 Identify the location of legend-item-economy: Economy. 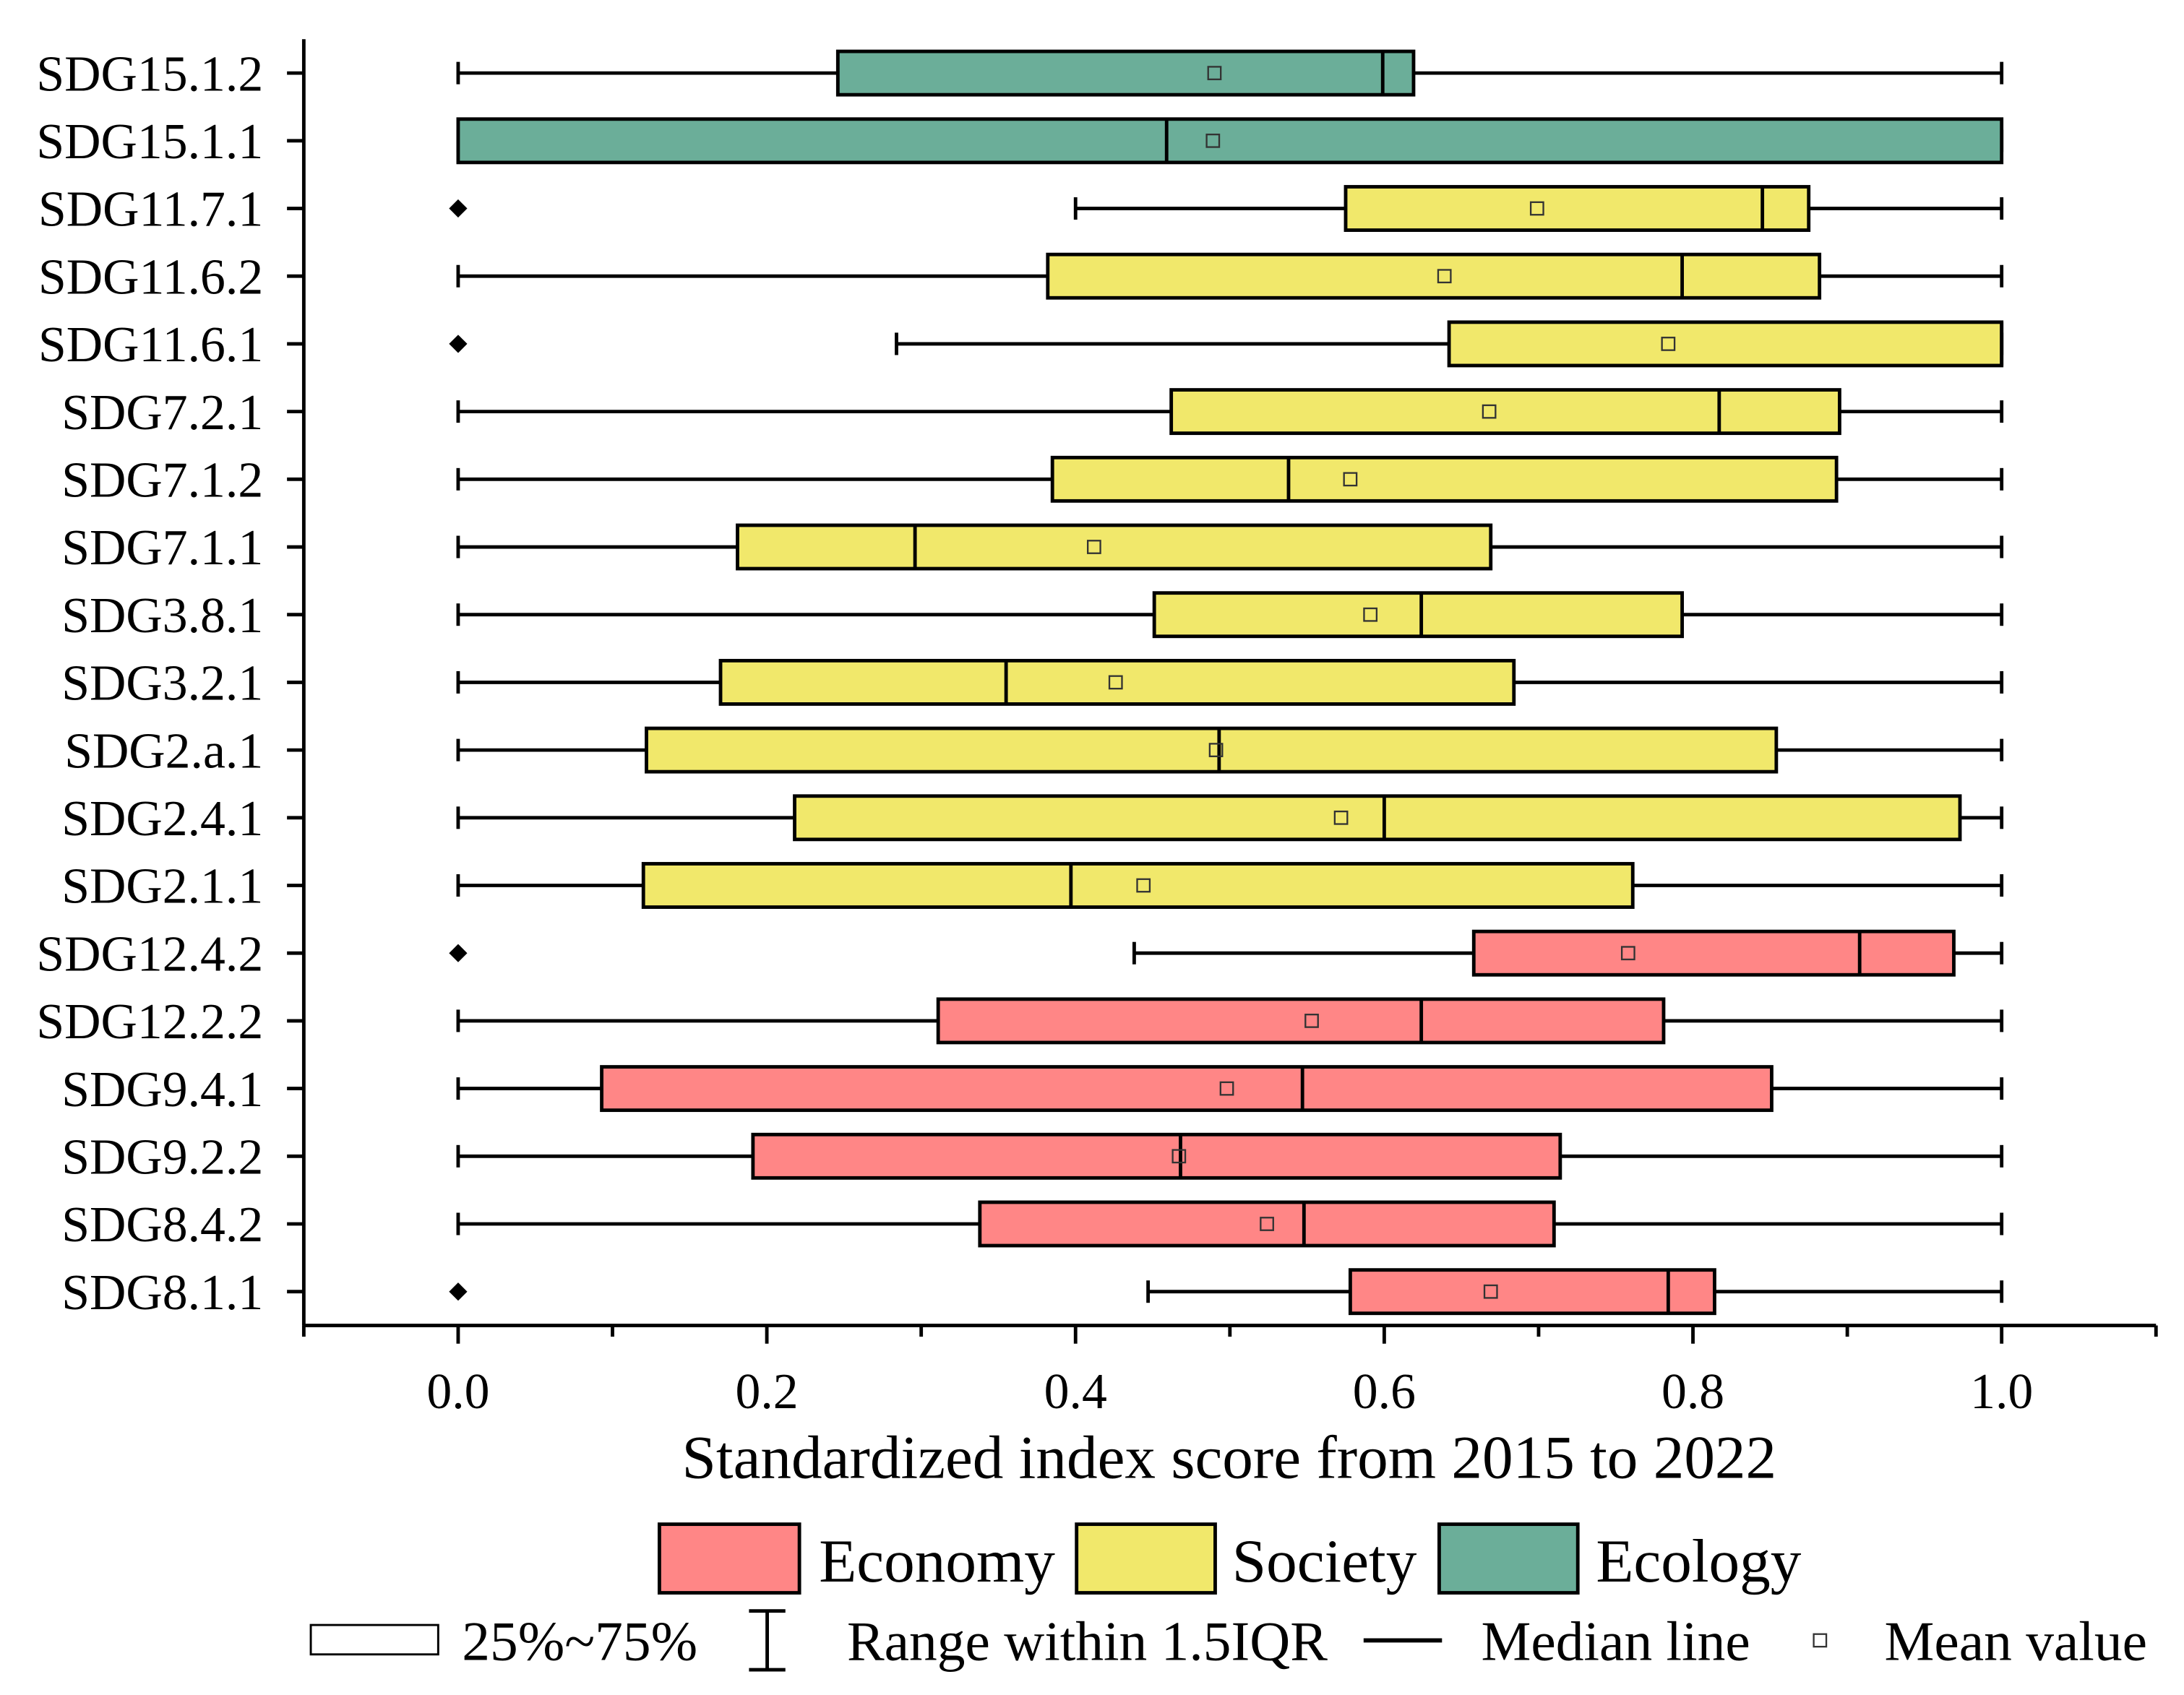
(856, 1559).